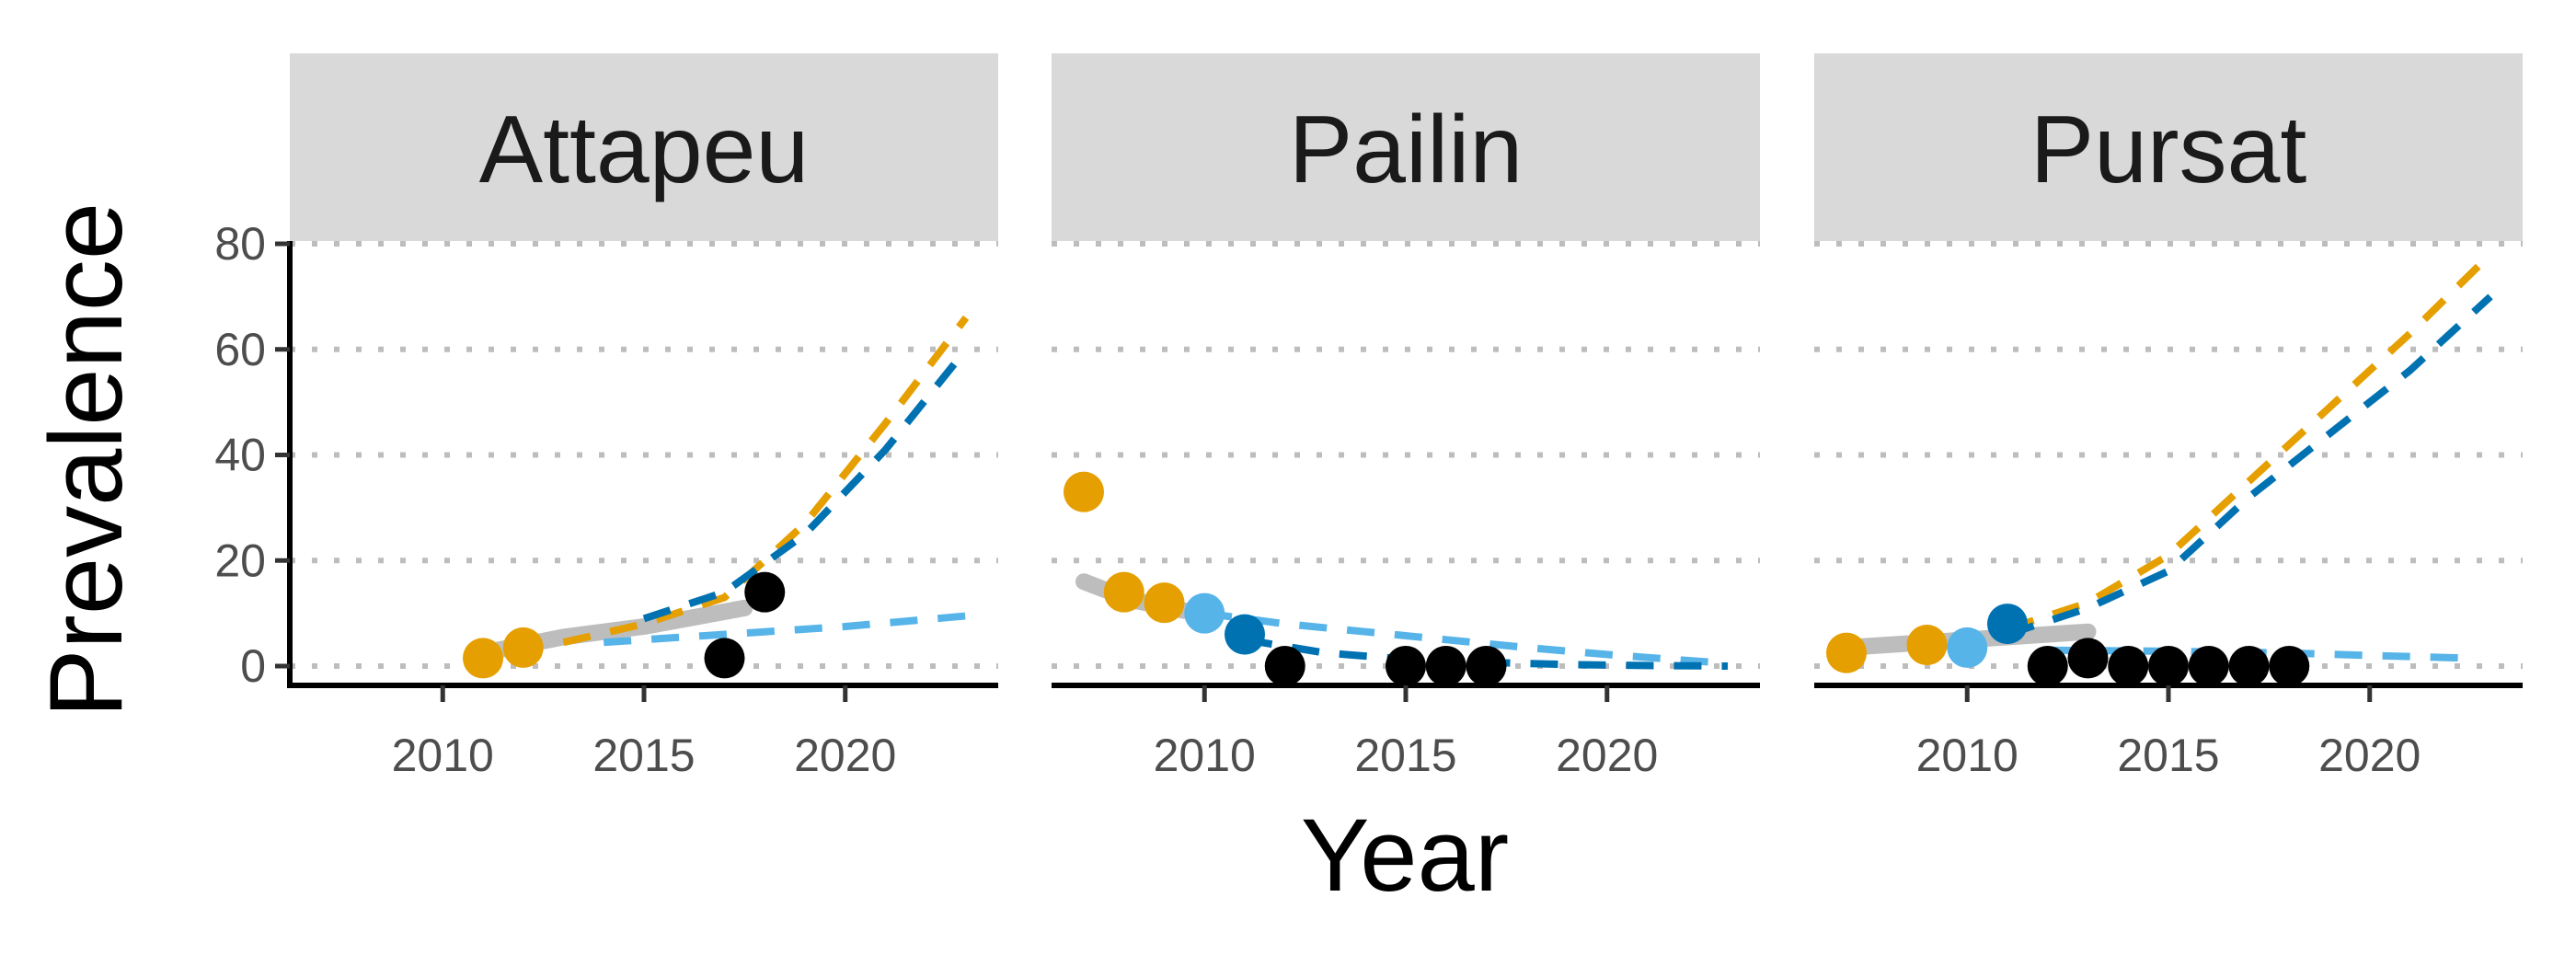 This screenshot has width=2576, height=966. I want to click on panel-title: Pursat, so click(2168, 150).